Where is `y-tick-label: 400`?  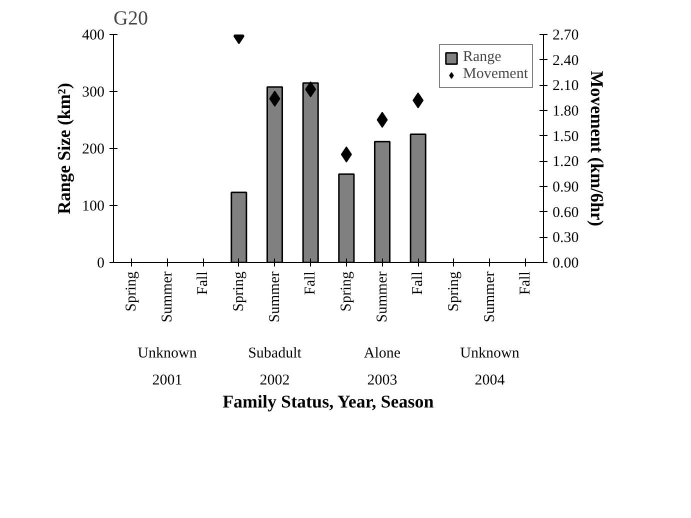 y-tick-label: 400 is located at coordinates (93, 36).